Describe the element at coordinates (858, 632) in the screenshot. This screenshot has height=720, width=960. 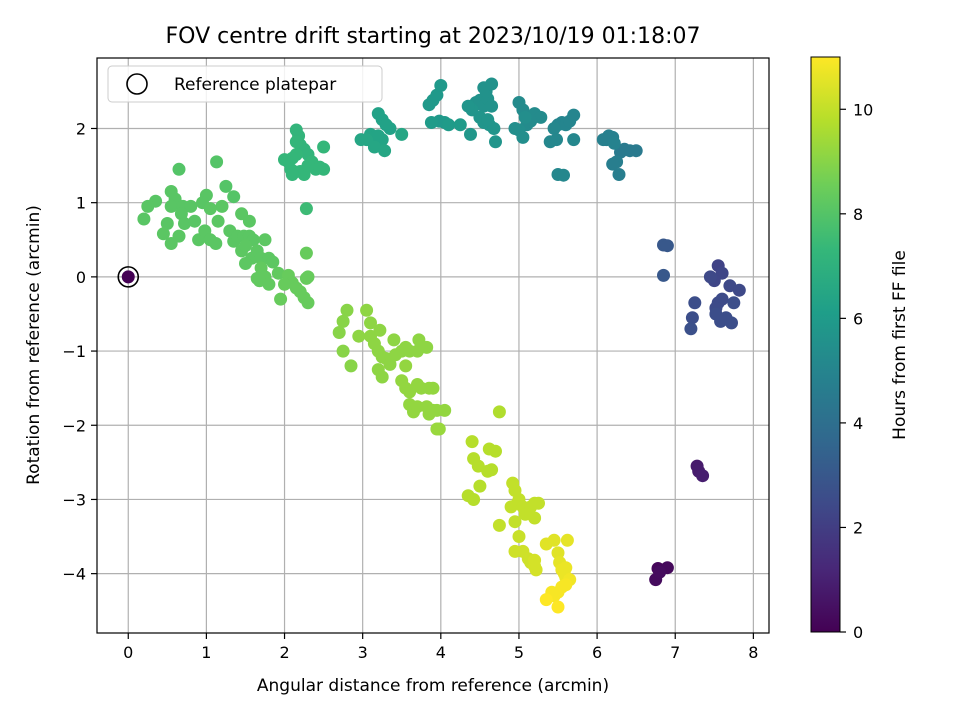
I see `colorbar-tick-label: 0` at that location.